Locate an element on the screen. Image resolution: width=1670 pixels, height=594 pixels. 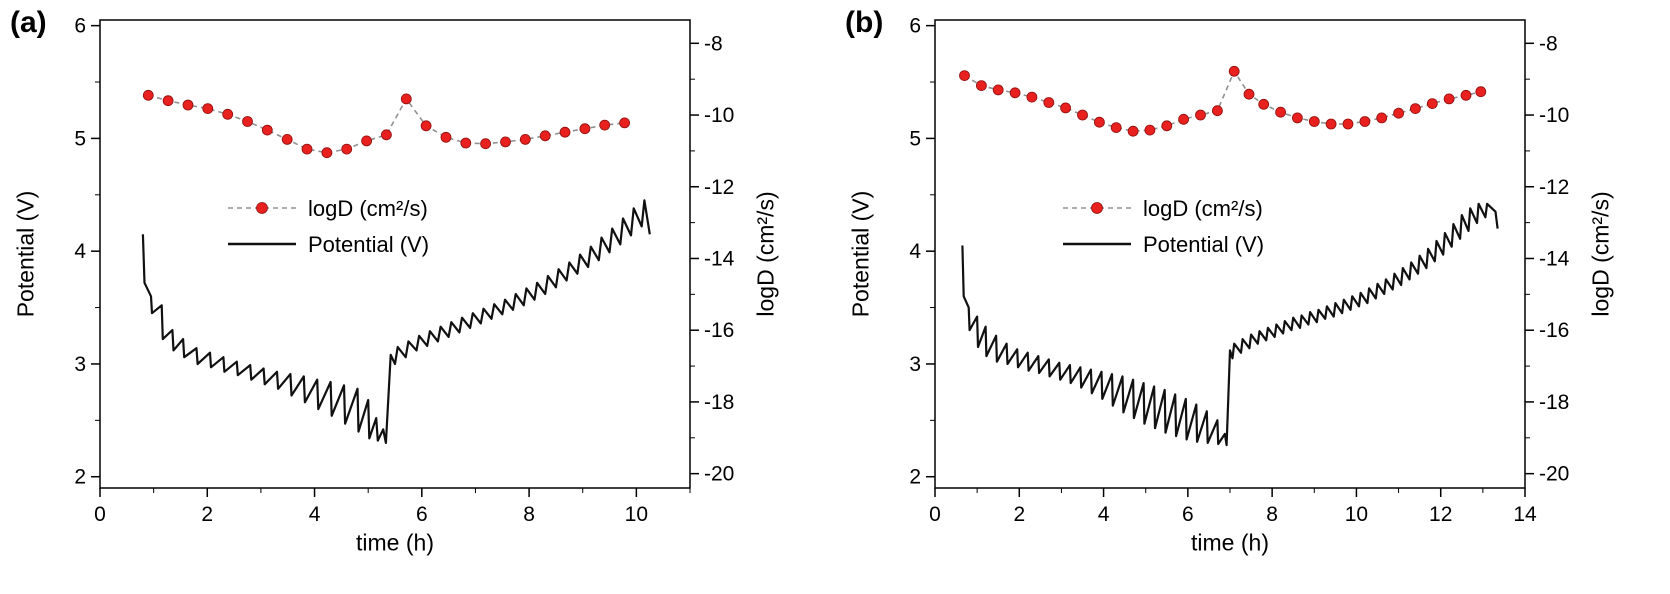
left-tick-label: 5 is located at coordinates (80, 138).